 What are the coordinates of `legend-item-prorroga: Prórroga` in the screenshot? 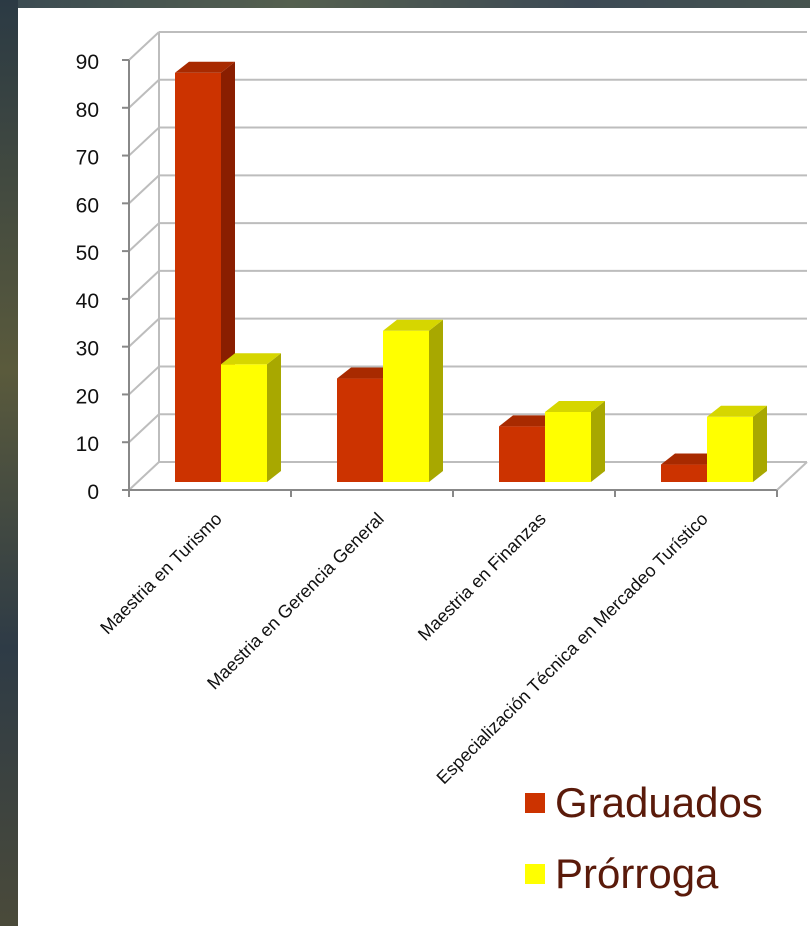 It's located at (665, 874).